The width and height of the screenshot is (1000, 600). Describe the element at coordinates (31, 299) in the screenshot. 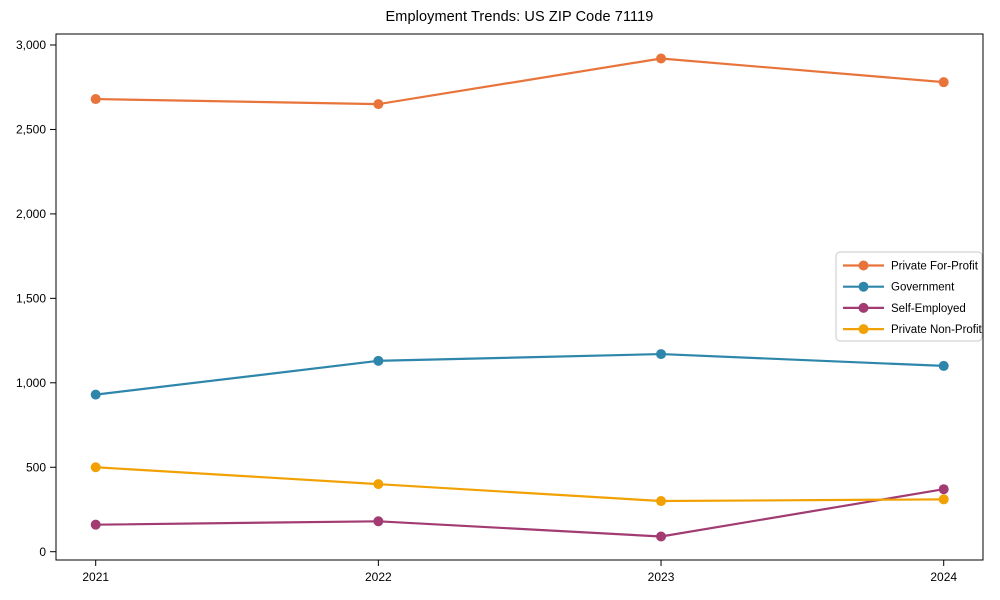

I see `y-tick-label: 1,500` at that location.